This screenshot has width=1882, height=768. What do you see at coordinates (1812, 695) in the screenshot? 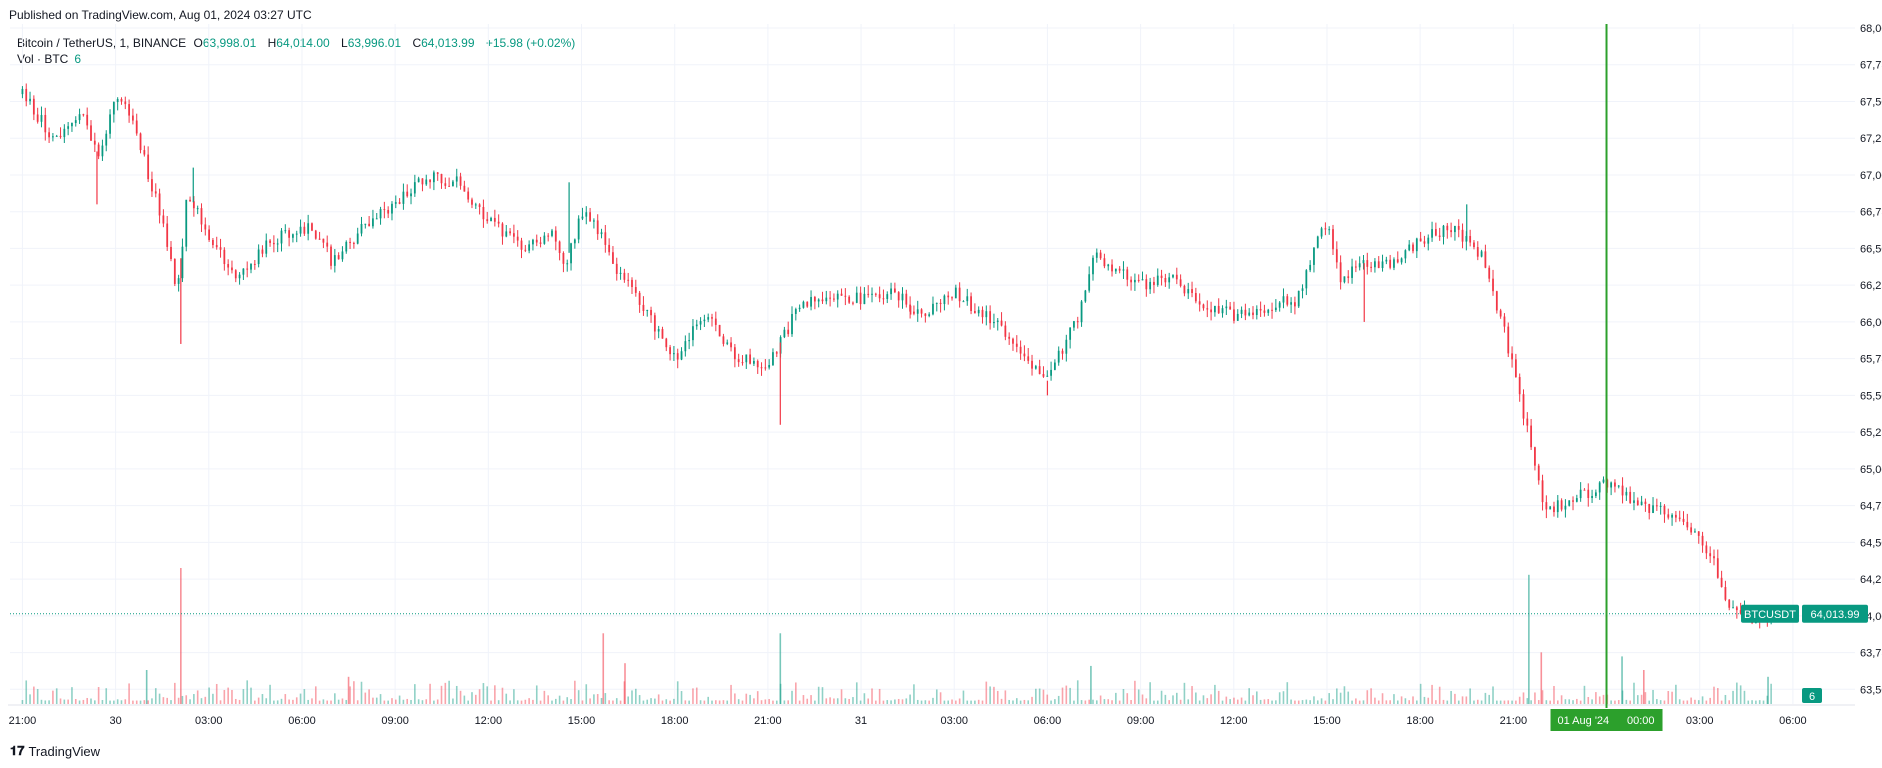
I see `volume-badge` at bounding box center [1812, 695].